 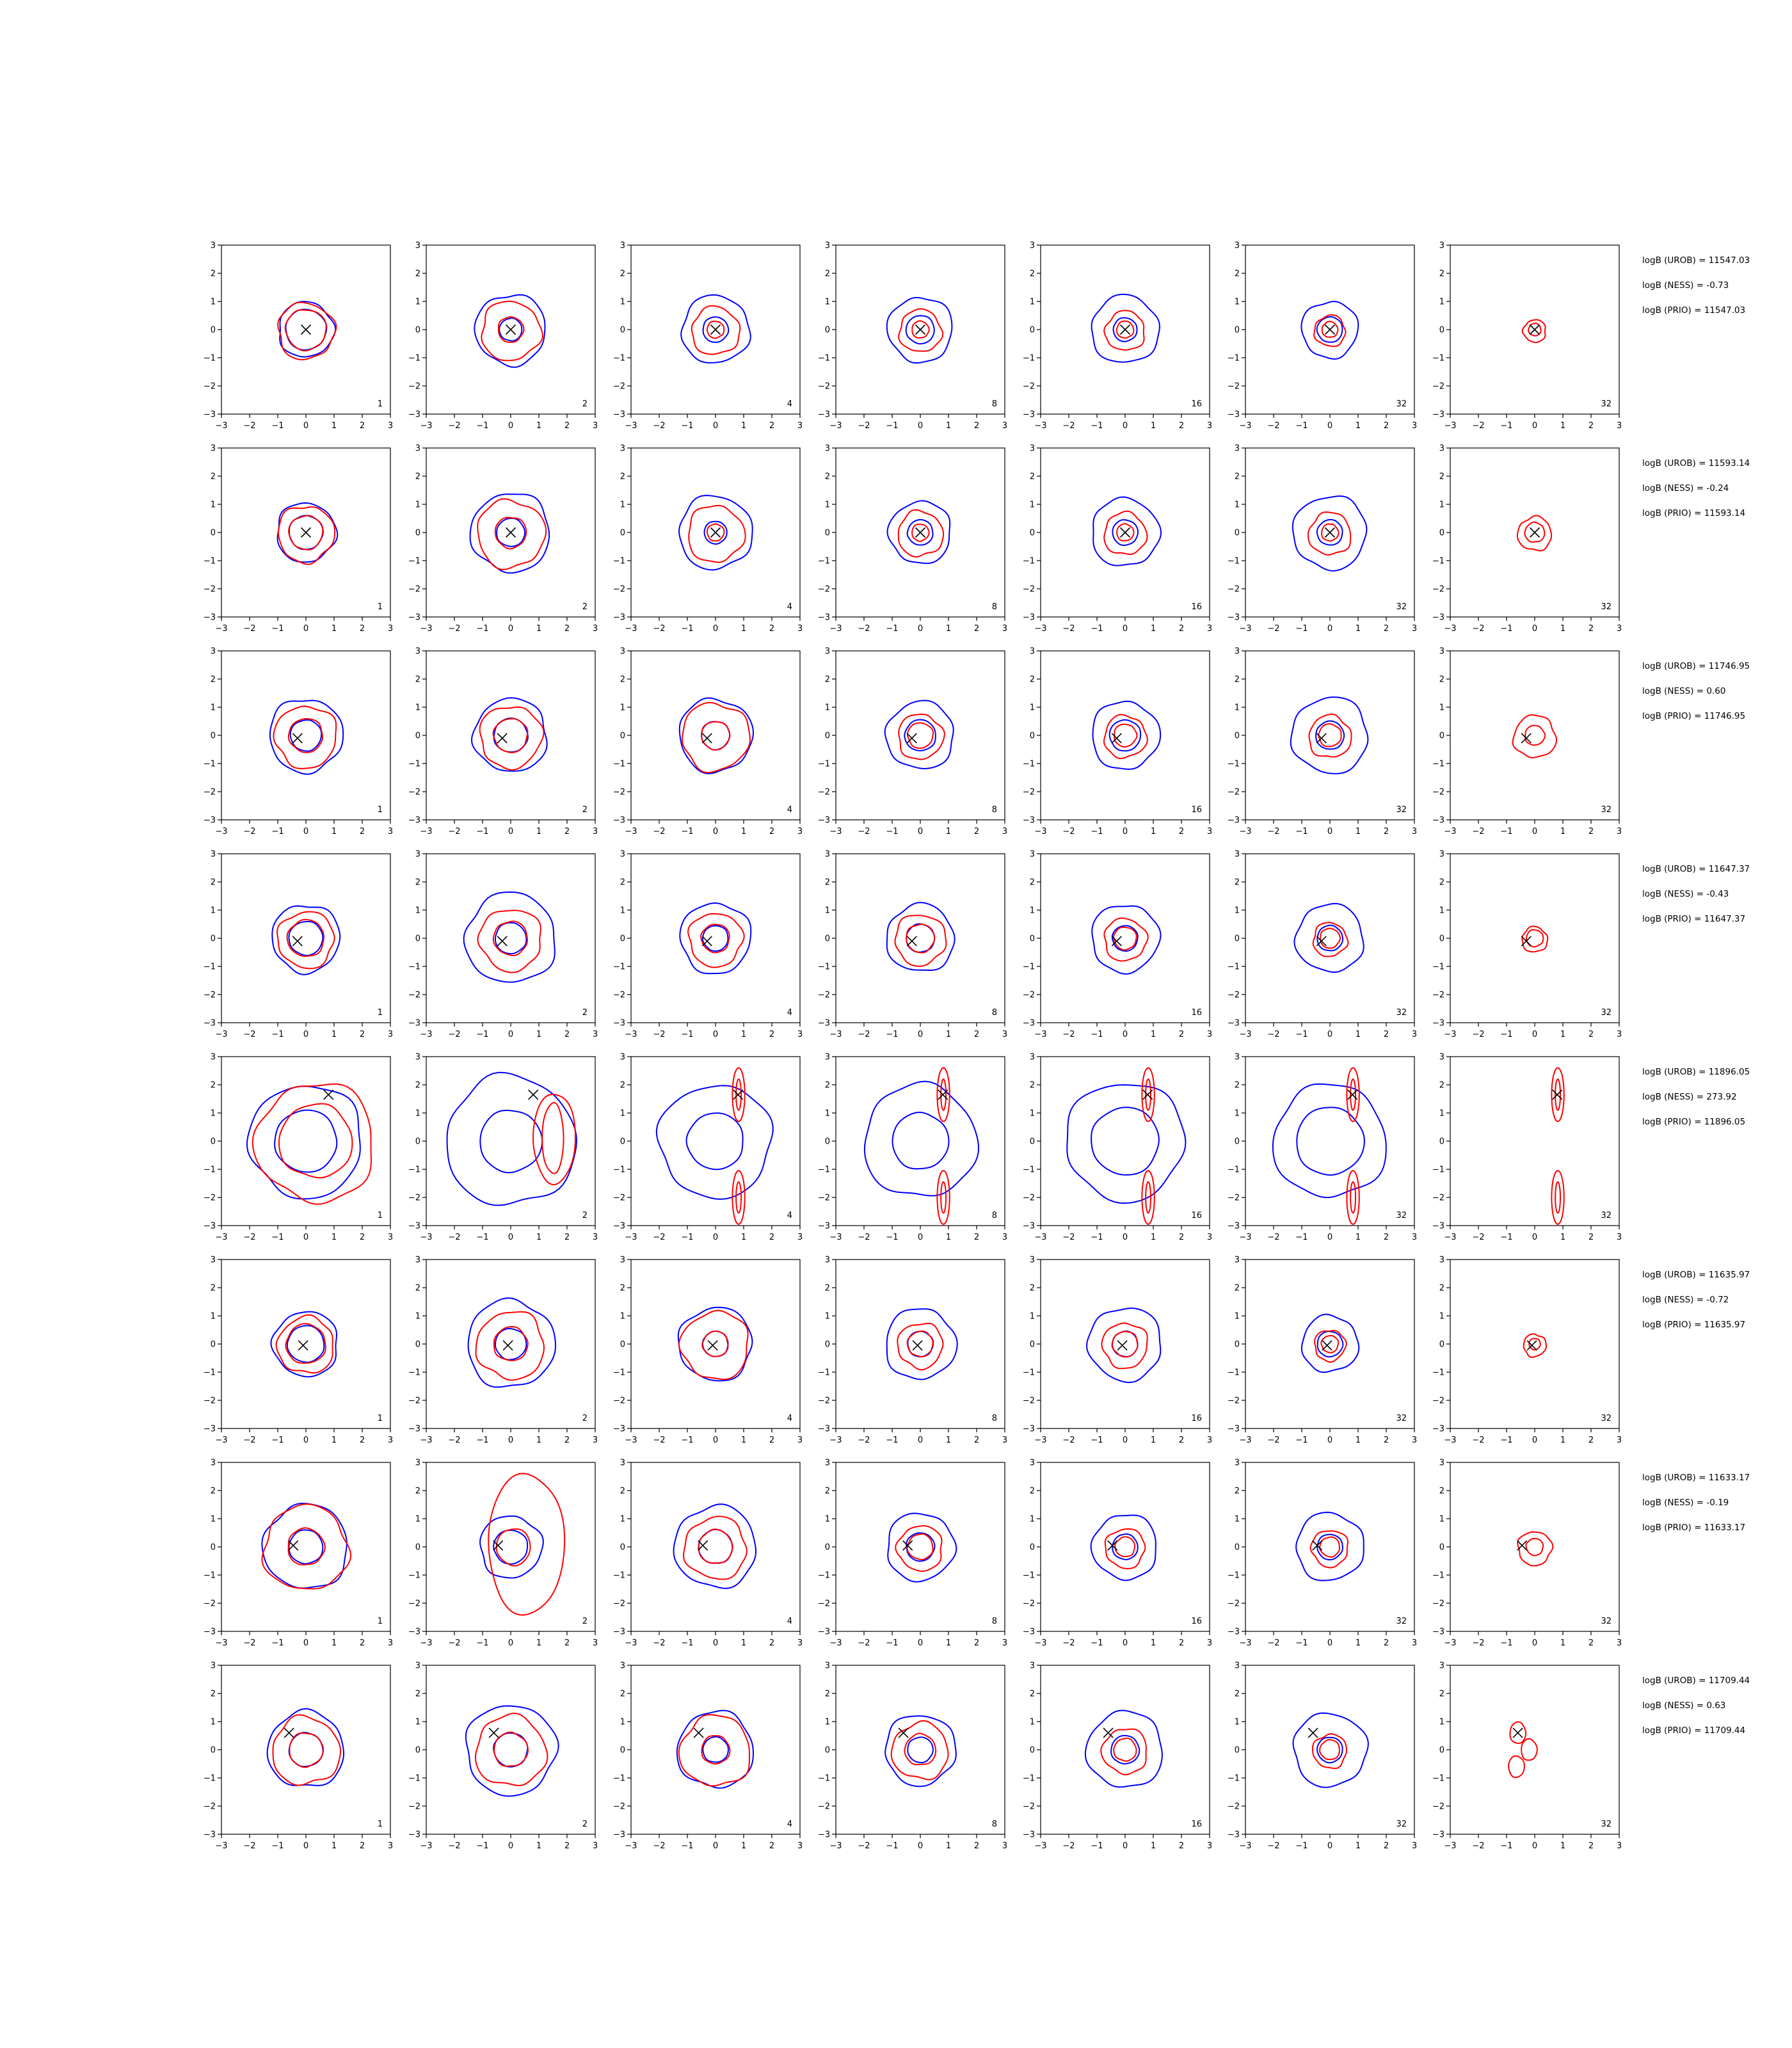 What do you see at coordinates (708, 1756) in the screenshot?
I see `subplot-r8-c3: −3 −2 −1 0 1 2 3 −3 −2 −1 0 1 2 3 4` at bounding box center [708, 1756].